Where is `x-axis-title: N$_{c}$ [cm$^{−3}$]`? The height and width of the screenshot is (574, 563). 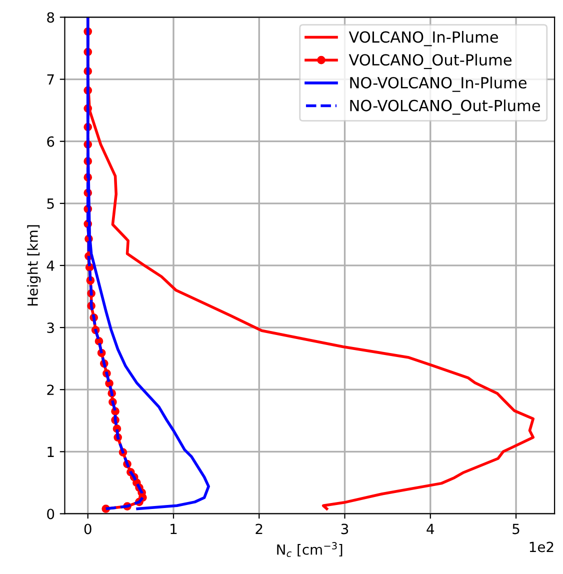 x-axis-title: N$_{c}$ [cm$^{−3}$] is located at coordinates (309, 550).